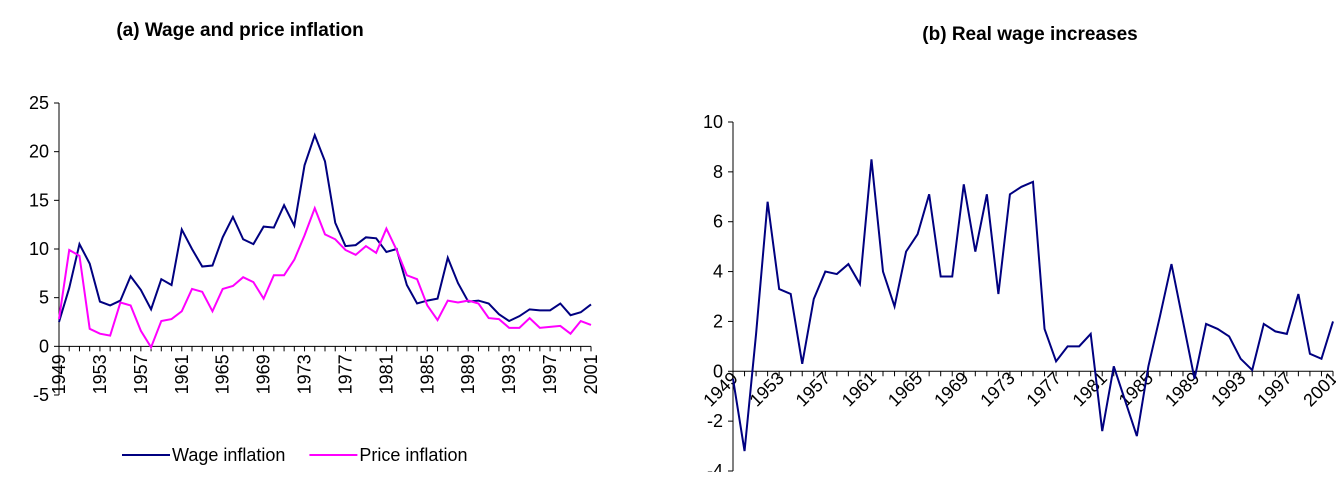  What do you see at coordinates (718, 222) in the screenshot?
I see `y-tick-label: 6` at bounding box center [718, 222].